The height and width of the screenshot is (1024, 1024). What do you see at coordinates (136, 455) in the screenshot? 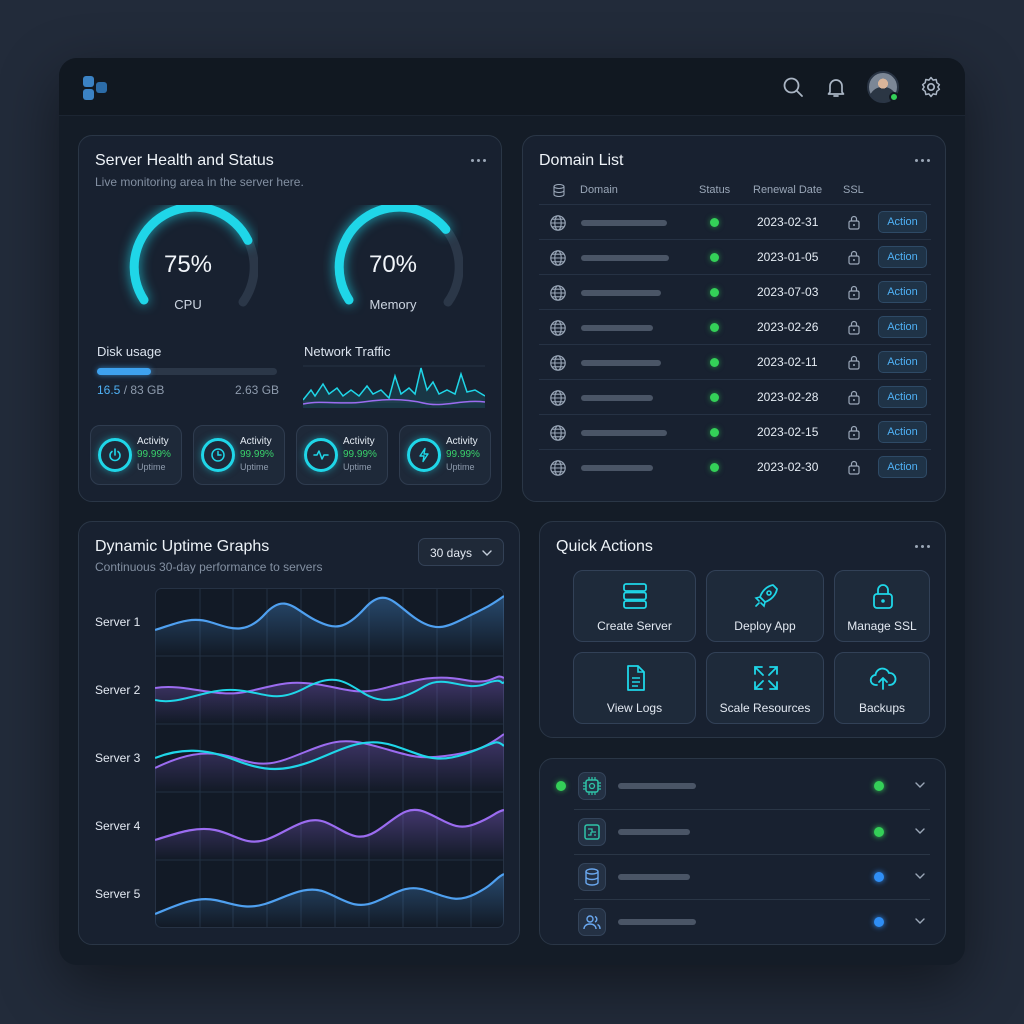
I see `activity-tile-power: Activity 99.99% Uptime` at bounding box center [136, 455].